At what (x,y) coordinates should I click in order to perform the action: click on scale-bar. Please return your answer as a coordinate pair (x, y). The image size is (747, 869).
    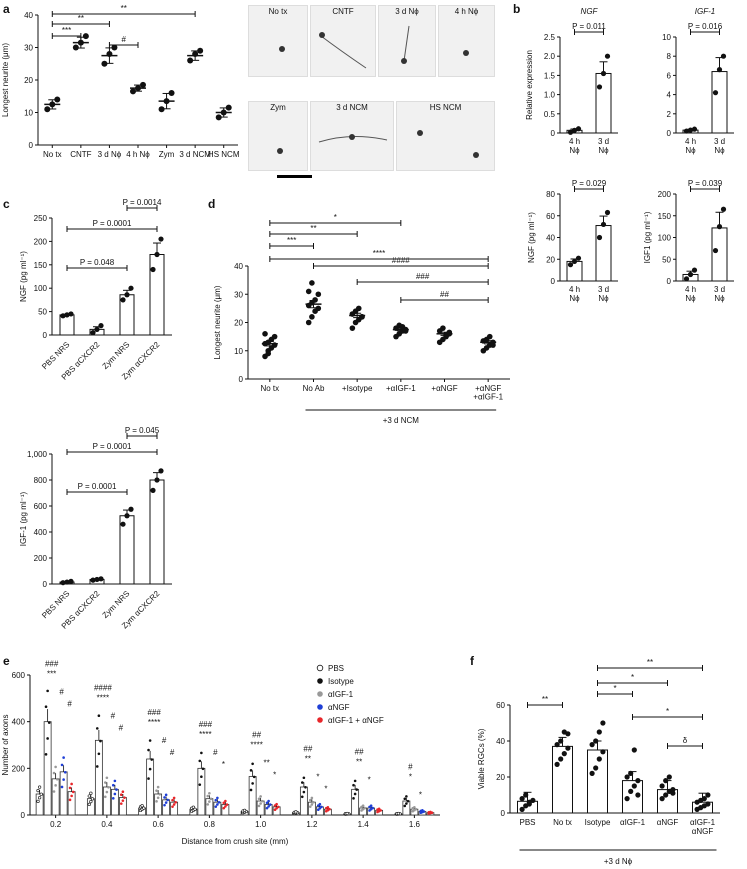
    Looking at the image, I should click on (294, 176).